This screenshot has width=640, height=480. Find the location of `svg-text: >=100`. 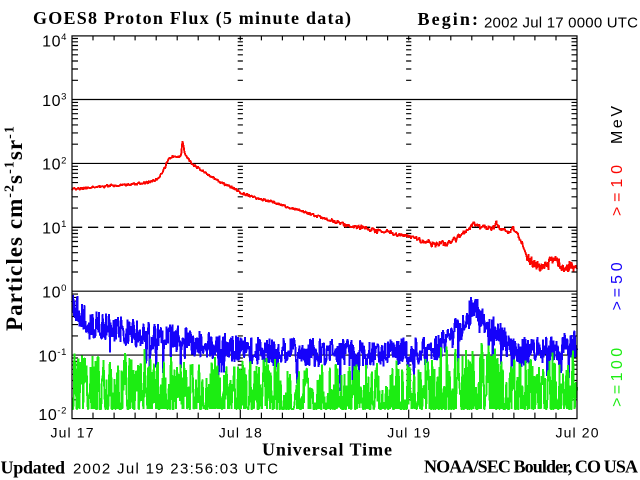

svg-text: >=100 is located at coordinates (617, 377).